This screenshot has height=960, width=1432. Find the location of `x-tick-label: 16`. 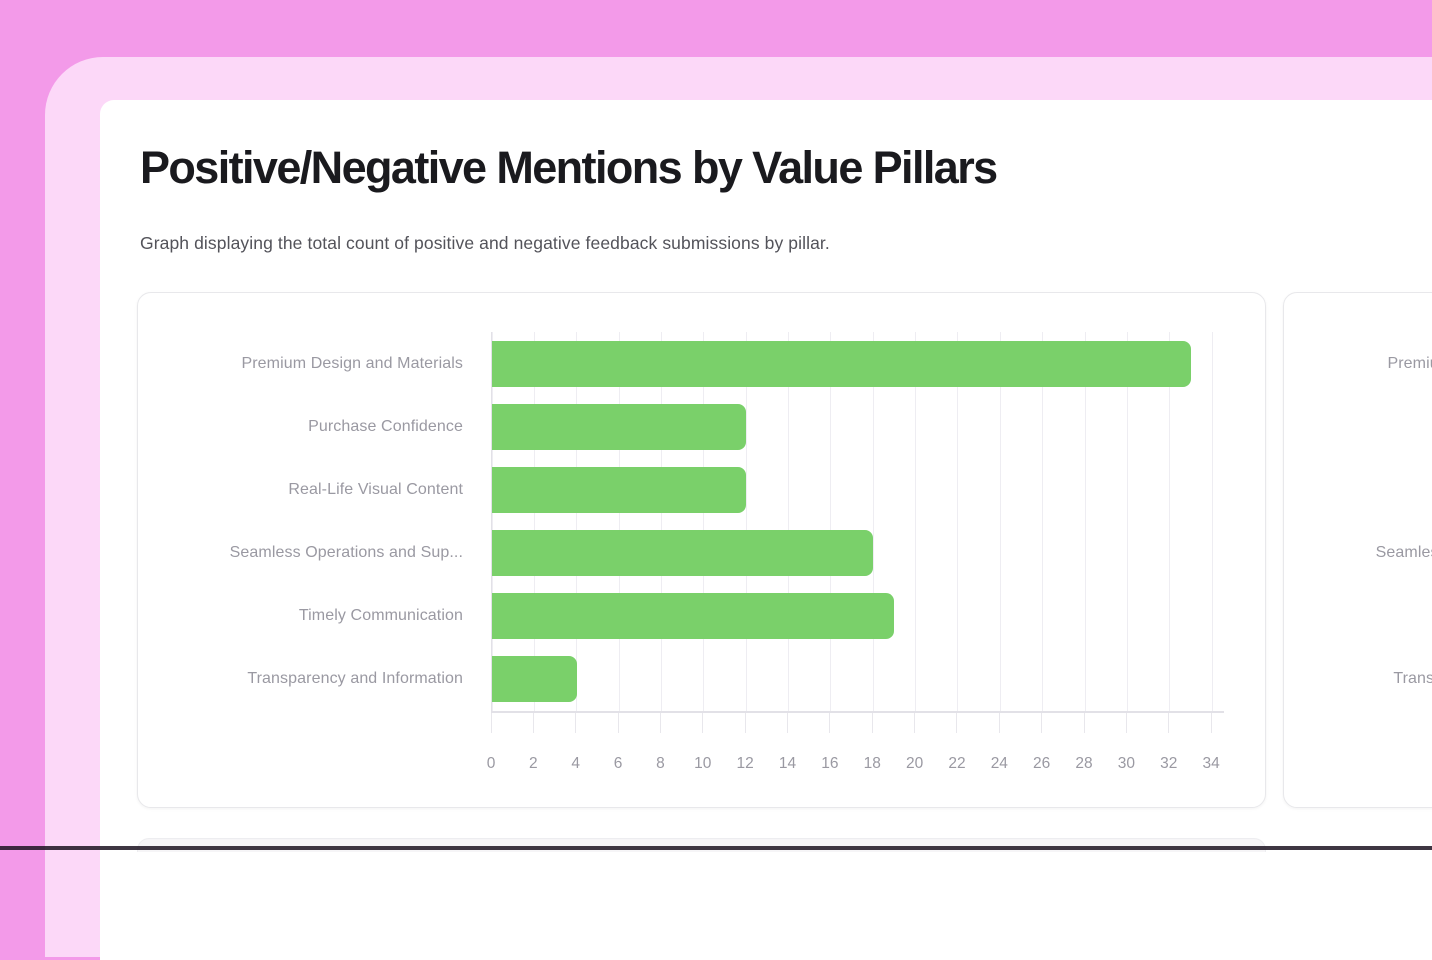

x-tick-label: 16 is located at coordinates (830, 763).